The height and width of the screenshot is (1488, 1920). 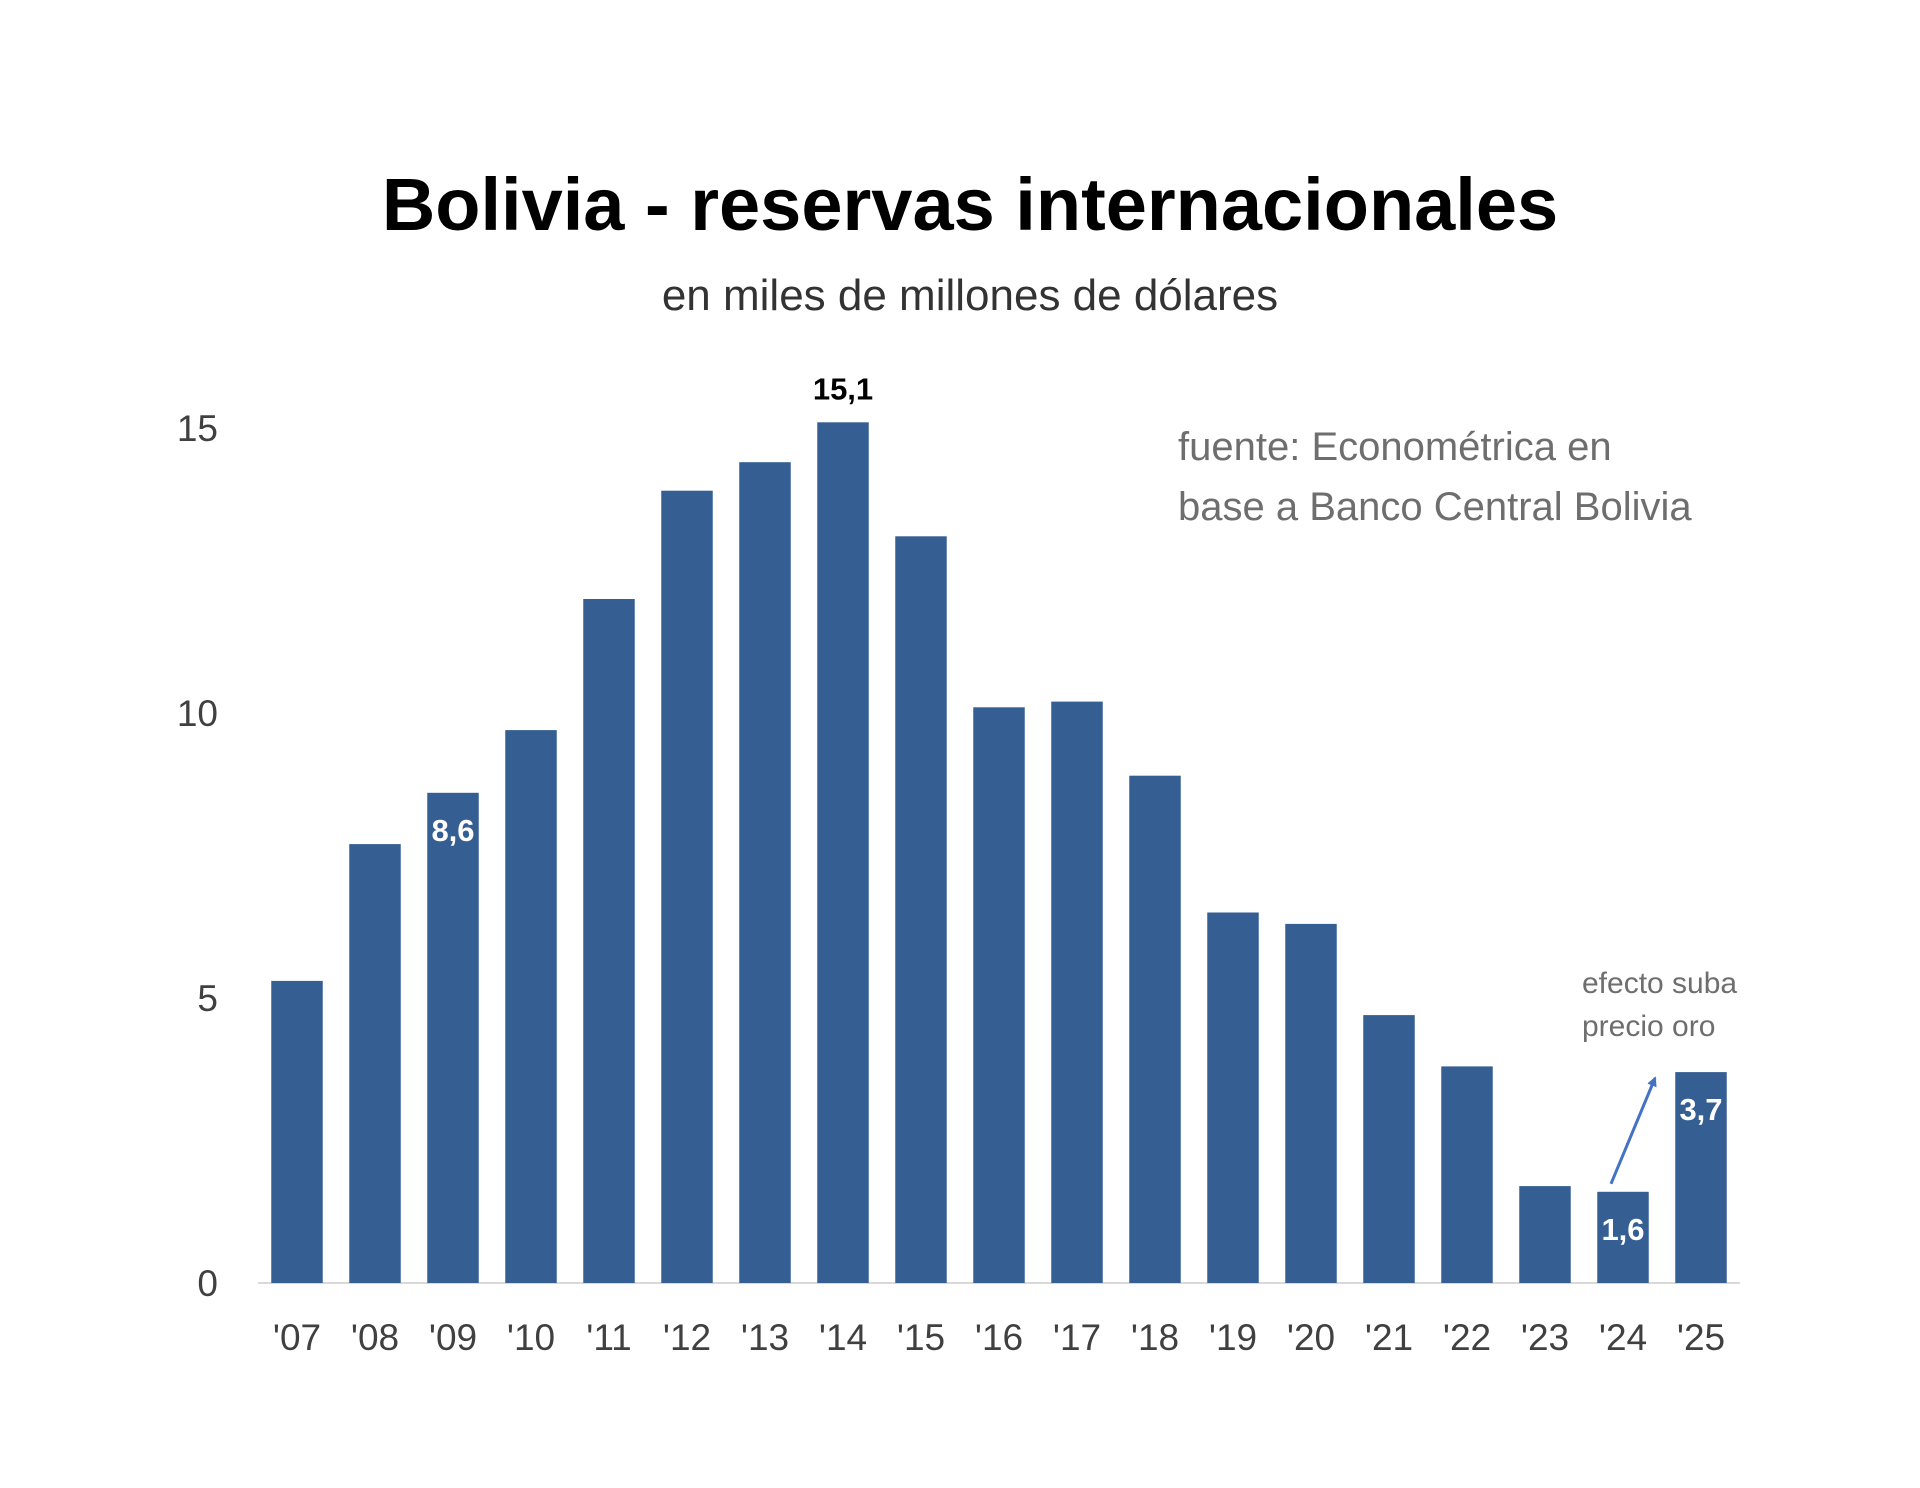 I want to click on x-tick-label: '08, so click(x=375, y=1337).